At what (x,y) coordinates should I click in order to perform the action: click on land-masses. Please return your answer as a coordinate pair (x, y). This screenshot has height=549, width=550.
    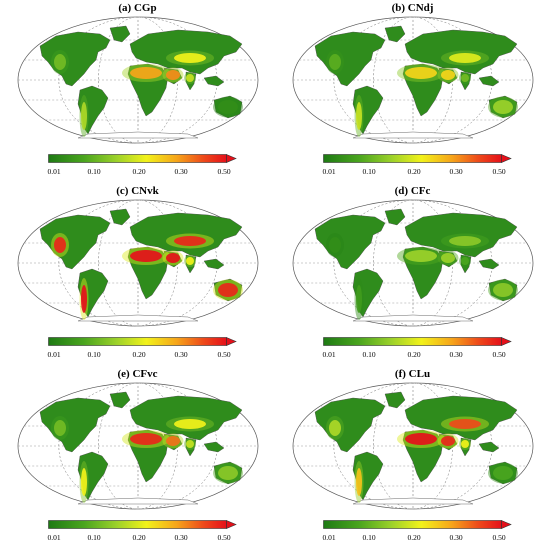
    Looking at the image, I should click on (416, 448).